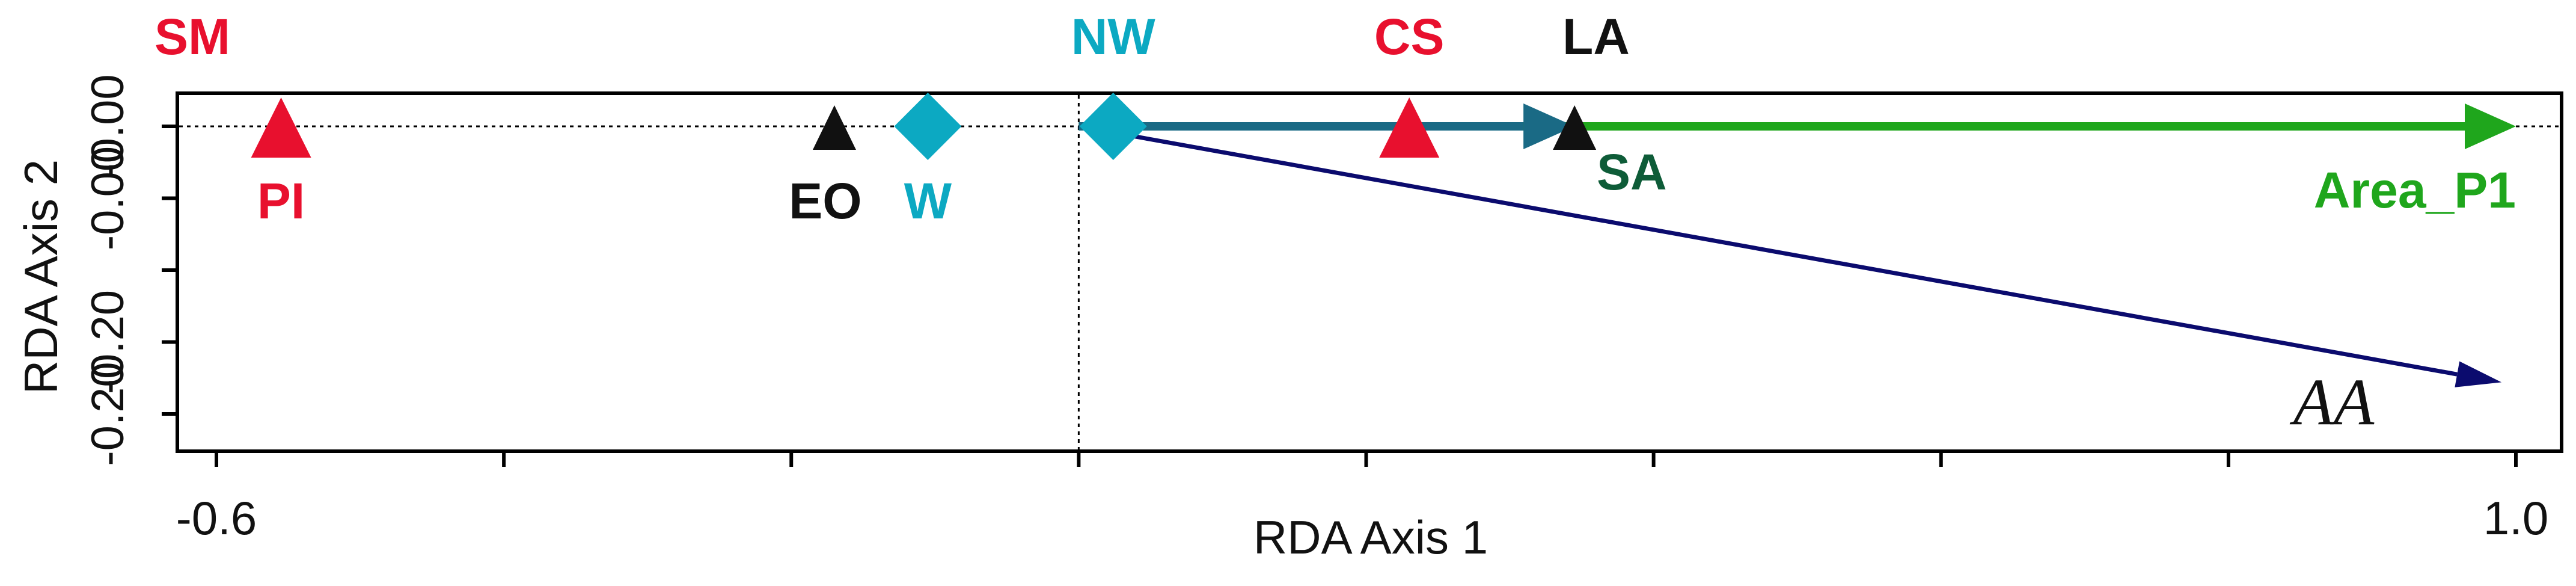 The height and width of the screenshot is (586, 2576). What do you see at coordinates (216, 518) in the screenshot?
I see `x-tick-label: -0.6` at bounding box center [216, 518].